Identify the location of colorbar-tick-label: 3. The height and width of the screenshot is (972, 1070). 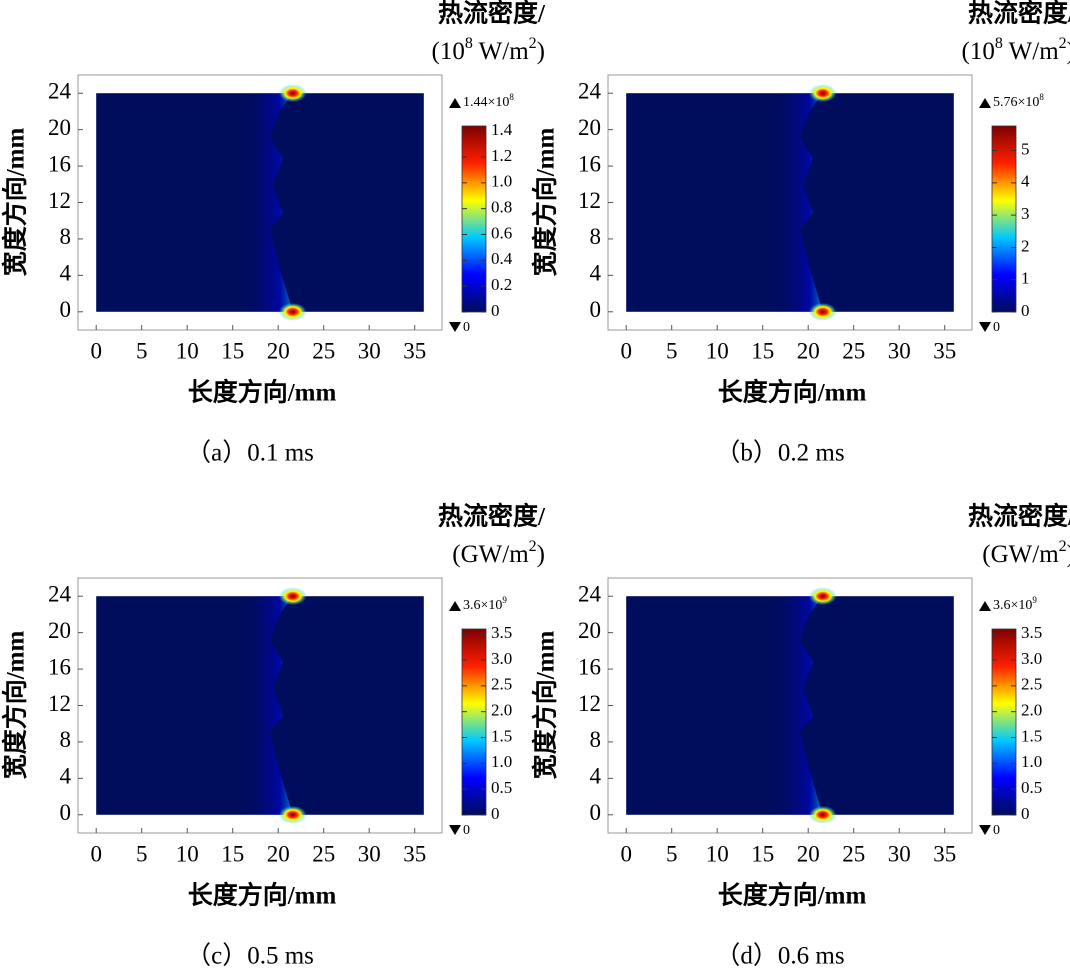
(1025, 213).